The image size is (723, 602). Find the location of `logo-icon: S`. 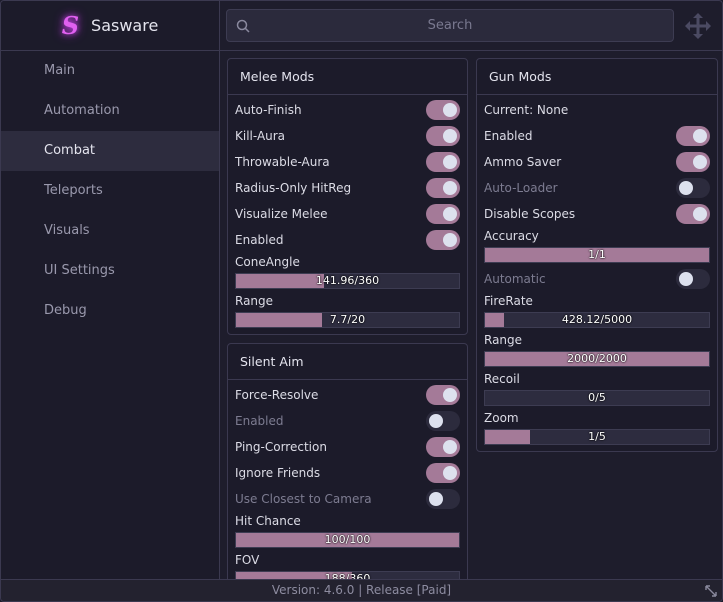

logo-icon: S is located at coordinates (70, 25).